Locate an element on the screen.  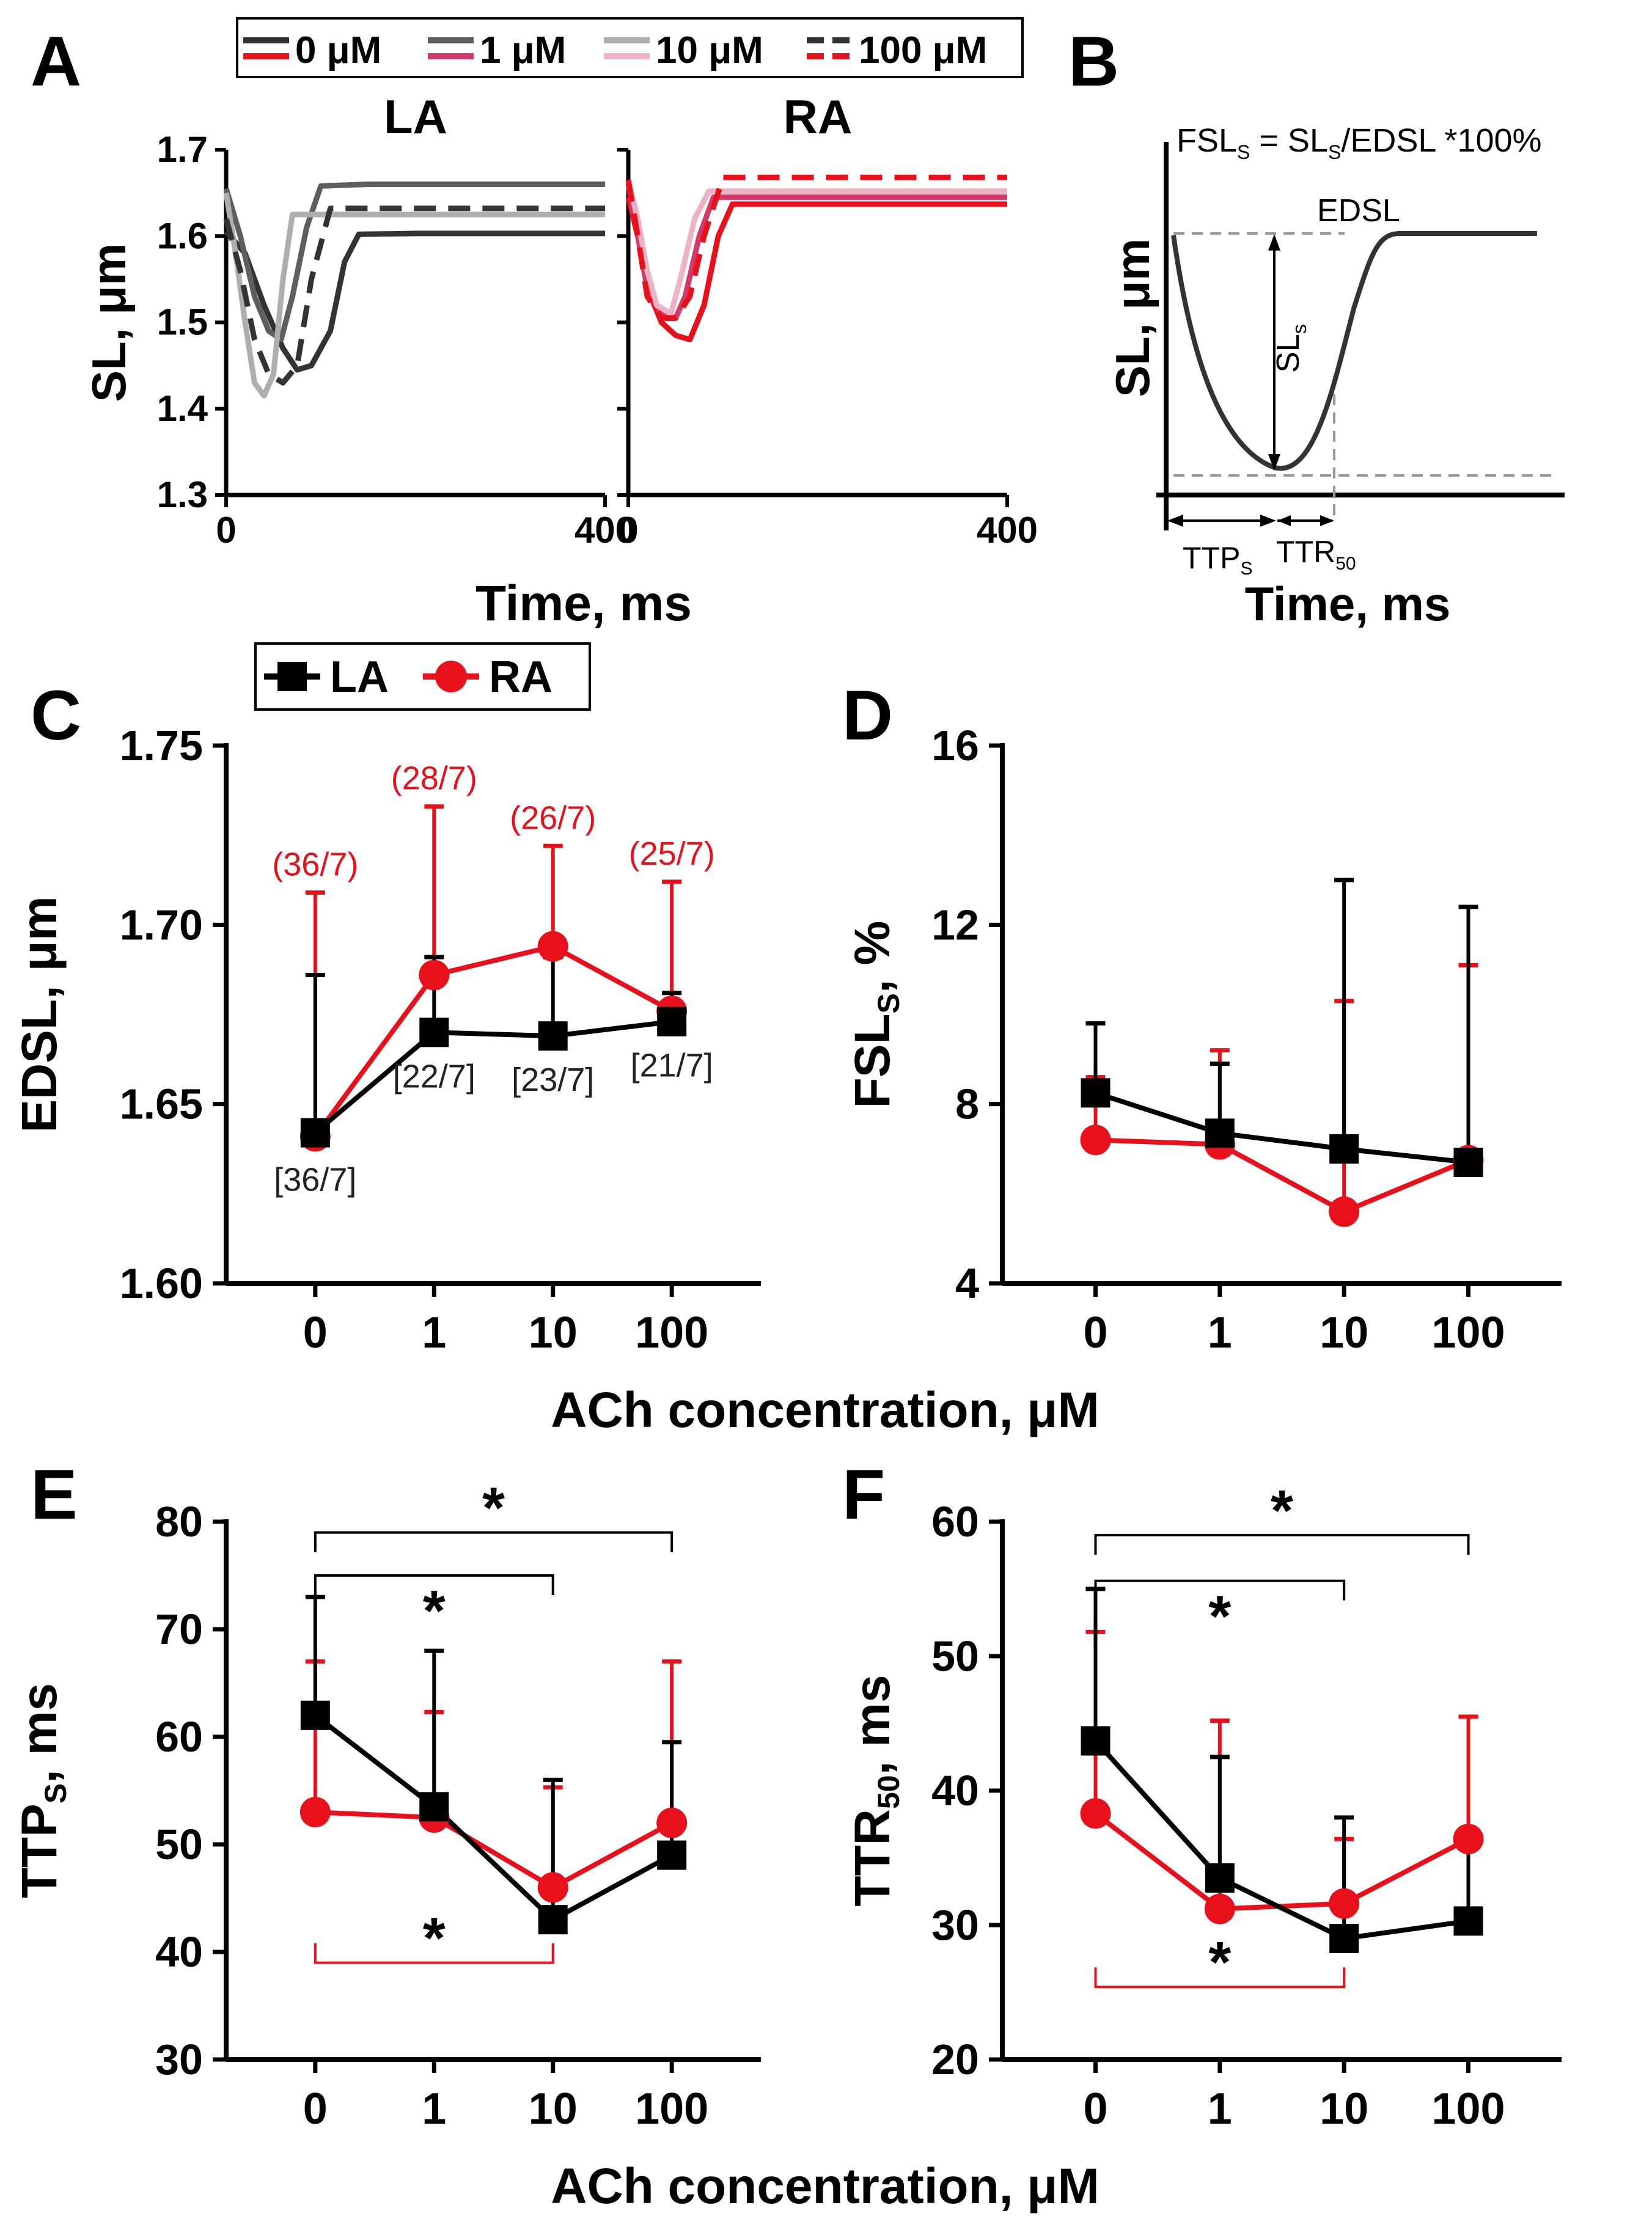
a-ylabel: SL, μm is located at coordinates (109, 322).